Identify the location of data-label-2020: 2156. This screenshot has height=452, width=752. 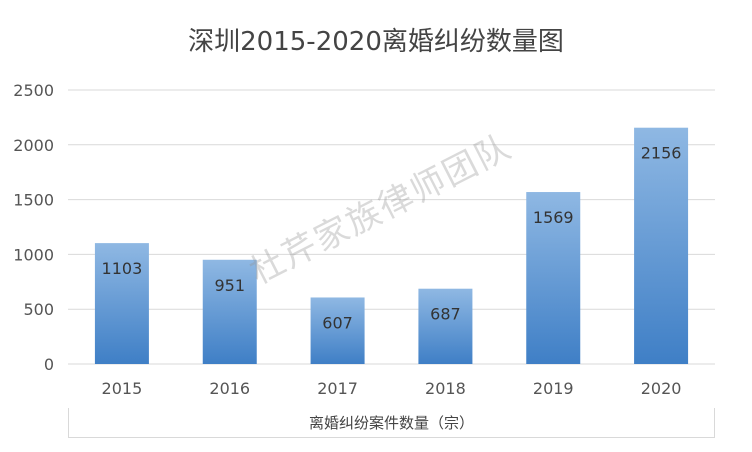
(661, 153).